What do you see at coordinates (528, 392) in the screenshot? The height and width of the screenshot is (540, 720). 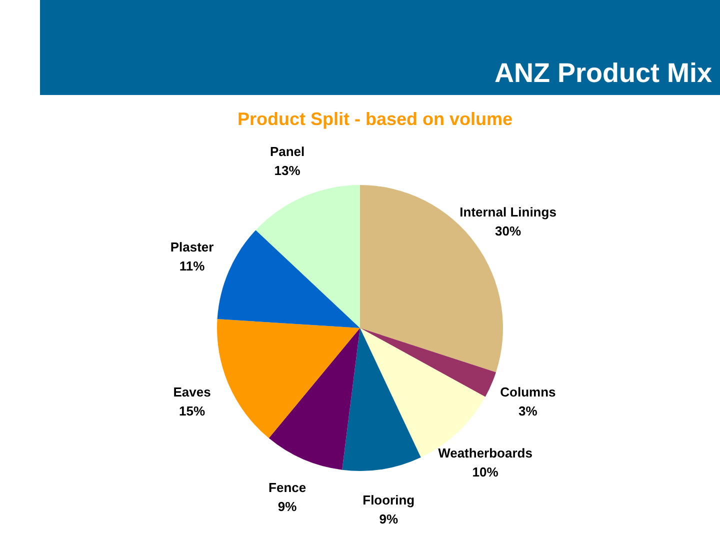 I see `slice-label: Columns` at bounding box center [528, 392].